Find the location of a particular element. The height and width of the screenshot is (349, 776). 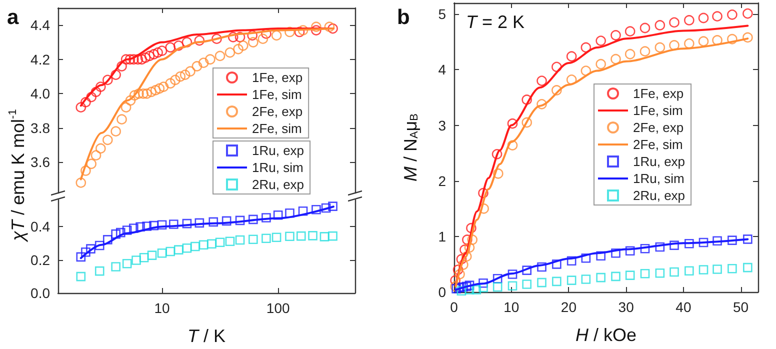

y-tick-label: 5 is located at coordinates (442, 14).